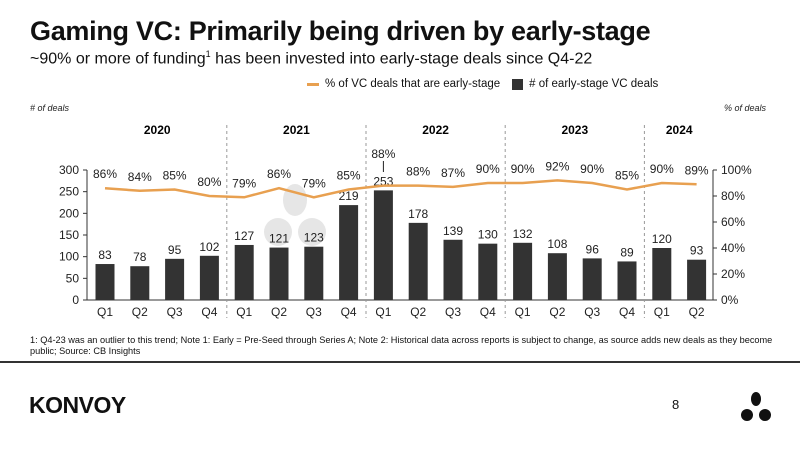  I want to click on bar-value-label: 178, so click(418, 214).